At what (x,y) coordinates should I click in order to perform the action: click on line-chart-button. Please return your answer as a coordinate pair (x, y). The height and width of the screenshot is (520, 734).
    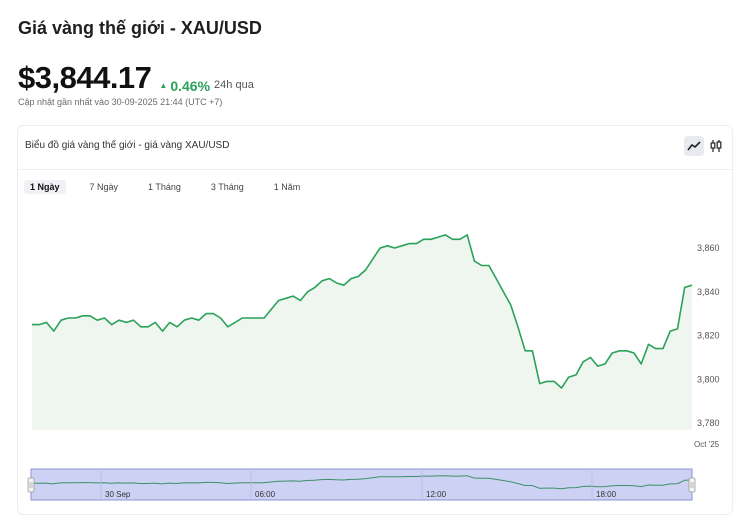
    Looking at the image, I should click on (694, 146).